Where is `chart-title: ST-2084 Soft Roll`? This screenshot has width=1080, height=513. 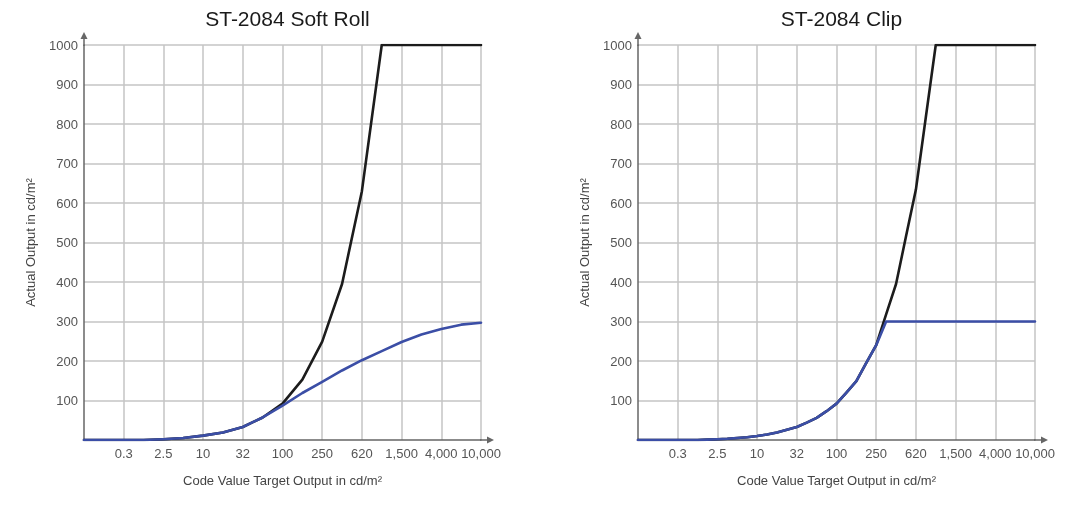
chart-title: ST-2084 Soft Roll is located at coordinates (287, 18).